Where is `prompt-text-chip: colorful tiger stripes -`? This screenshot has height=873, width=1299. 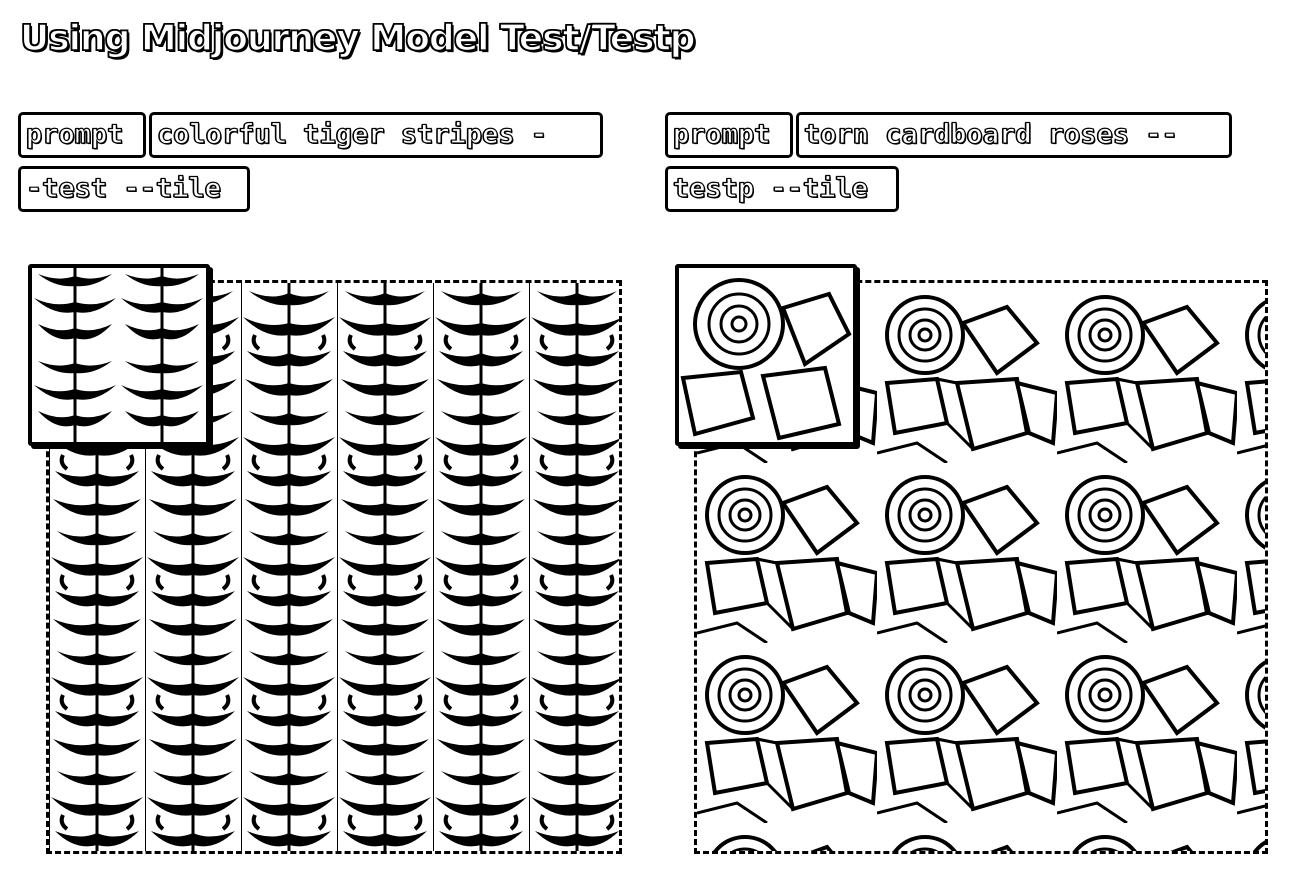
prompt-text-chip: colorful tiger stripes - is located at coordinates (376, 135).